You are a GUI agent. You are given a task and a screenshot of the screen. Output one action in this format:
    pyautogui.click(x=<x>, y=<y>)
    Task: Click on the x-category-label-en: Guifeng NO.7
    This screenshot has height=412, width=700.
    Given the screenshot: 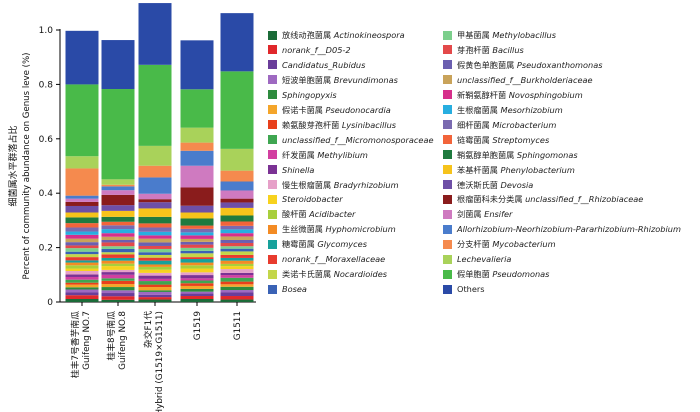 What is the action you would take?
    pyautogui.click(x=87, y=340)
    